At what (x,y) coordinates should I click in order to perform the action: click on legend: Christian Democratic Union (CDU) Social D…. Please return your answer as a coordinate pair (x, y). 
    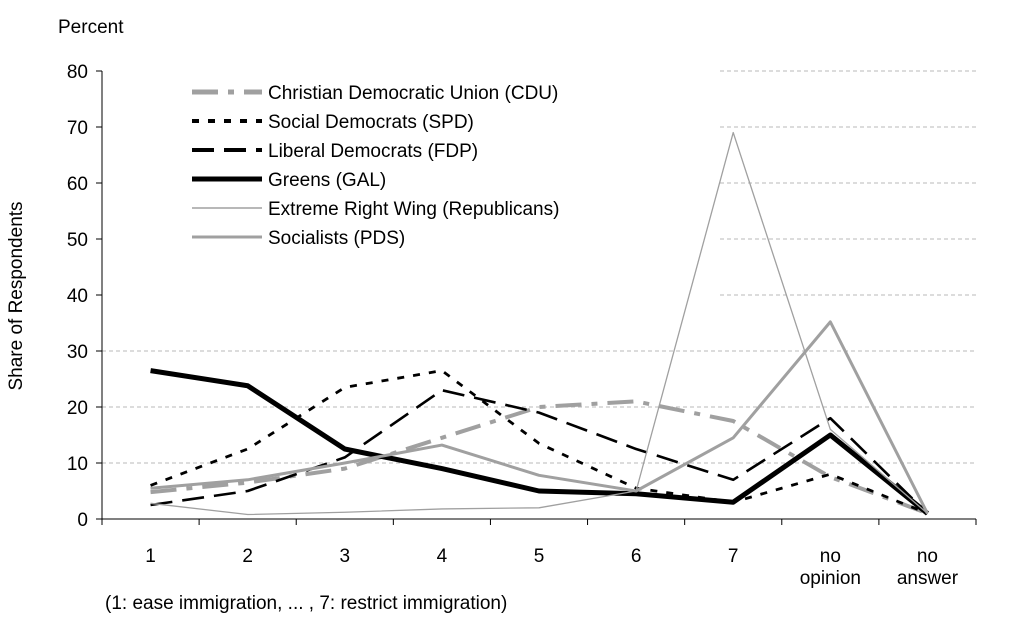
    Looking at the image, I should click on (375, 166).